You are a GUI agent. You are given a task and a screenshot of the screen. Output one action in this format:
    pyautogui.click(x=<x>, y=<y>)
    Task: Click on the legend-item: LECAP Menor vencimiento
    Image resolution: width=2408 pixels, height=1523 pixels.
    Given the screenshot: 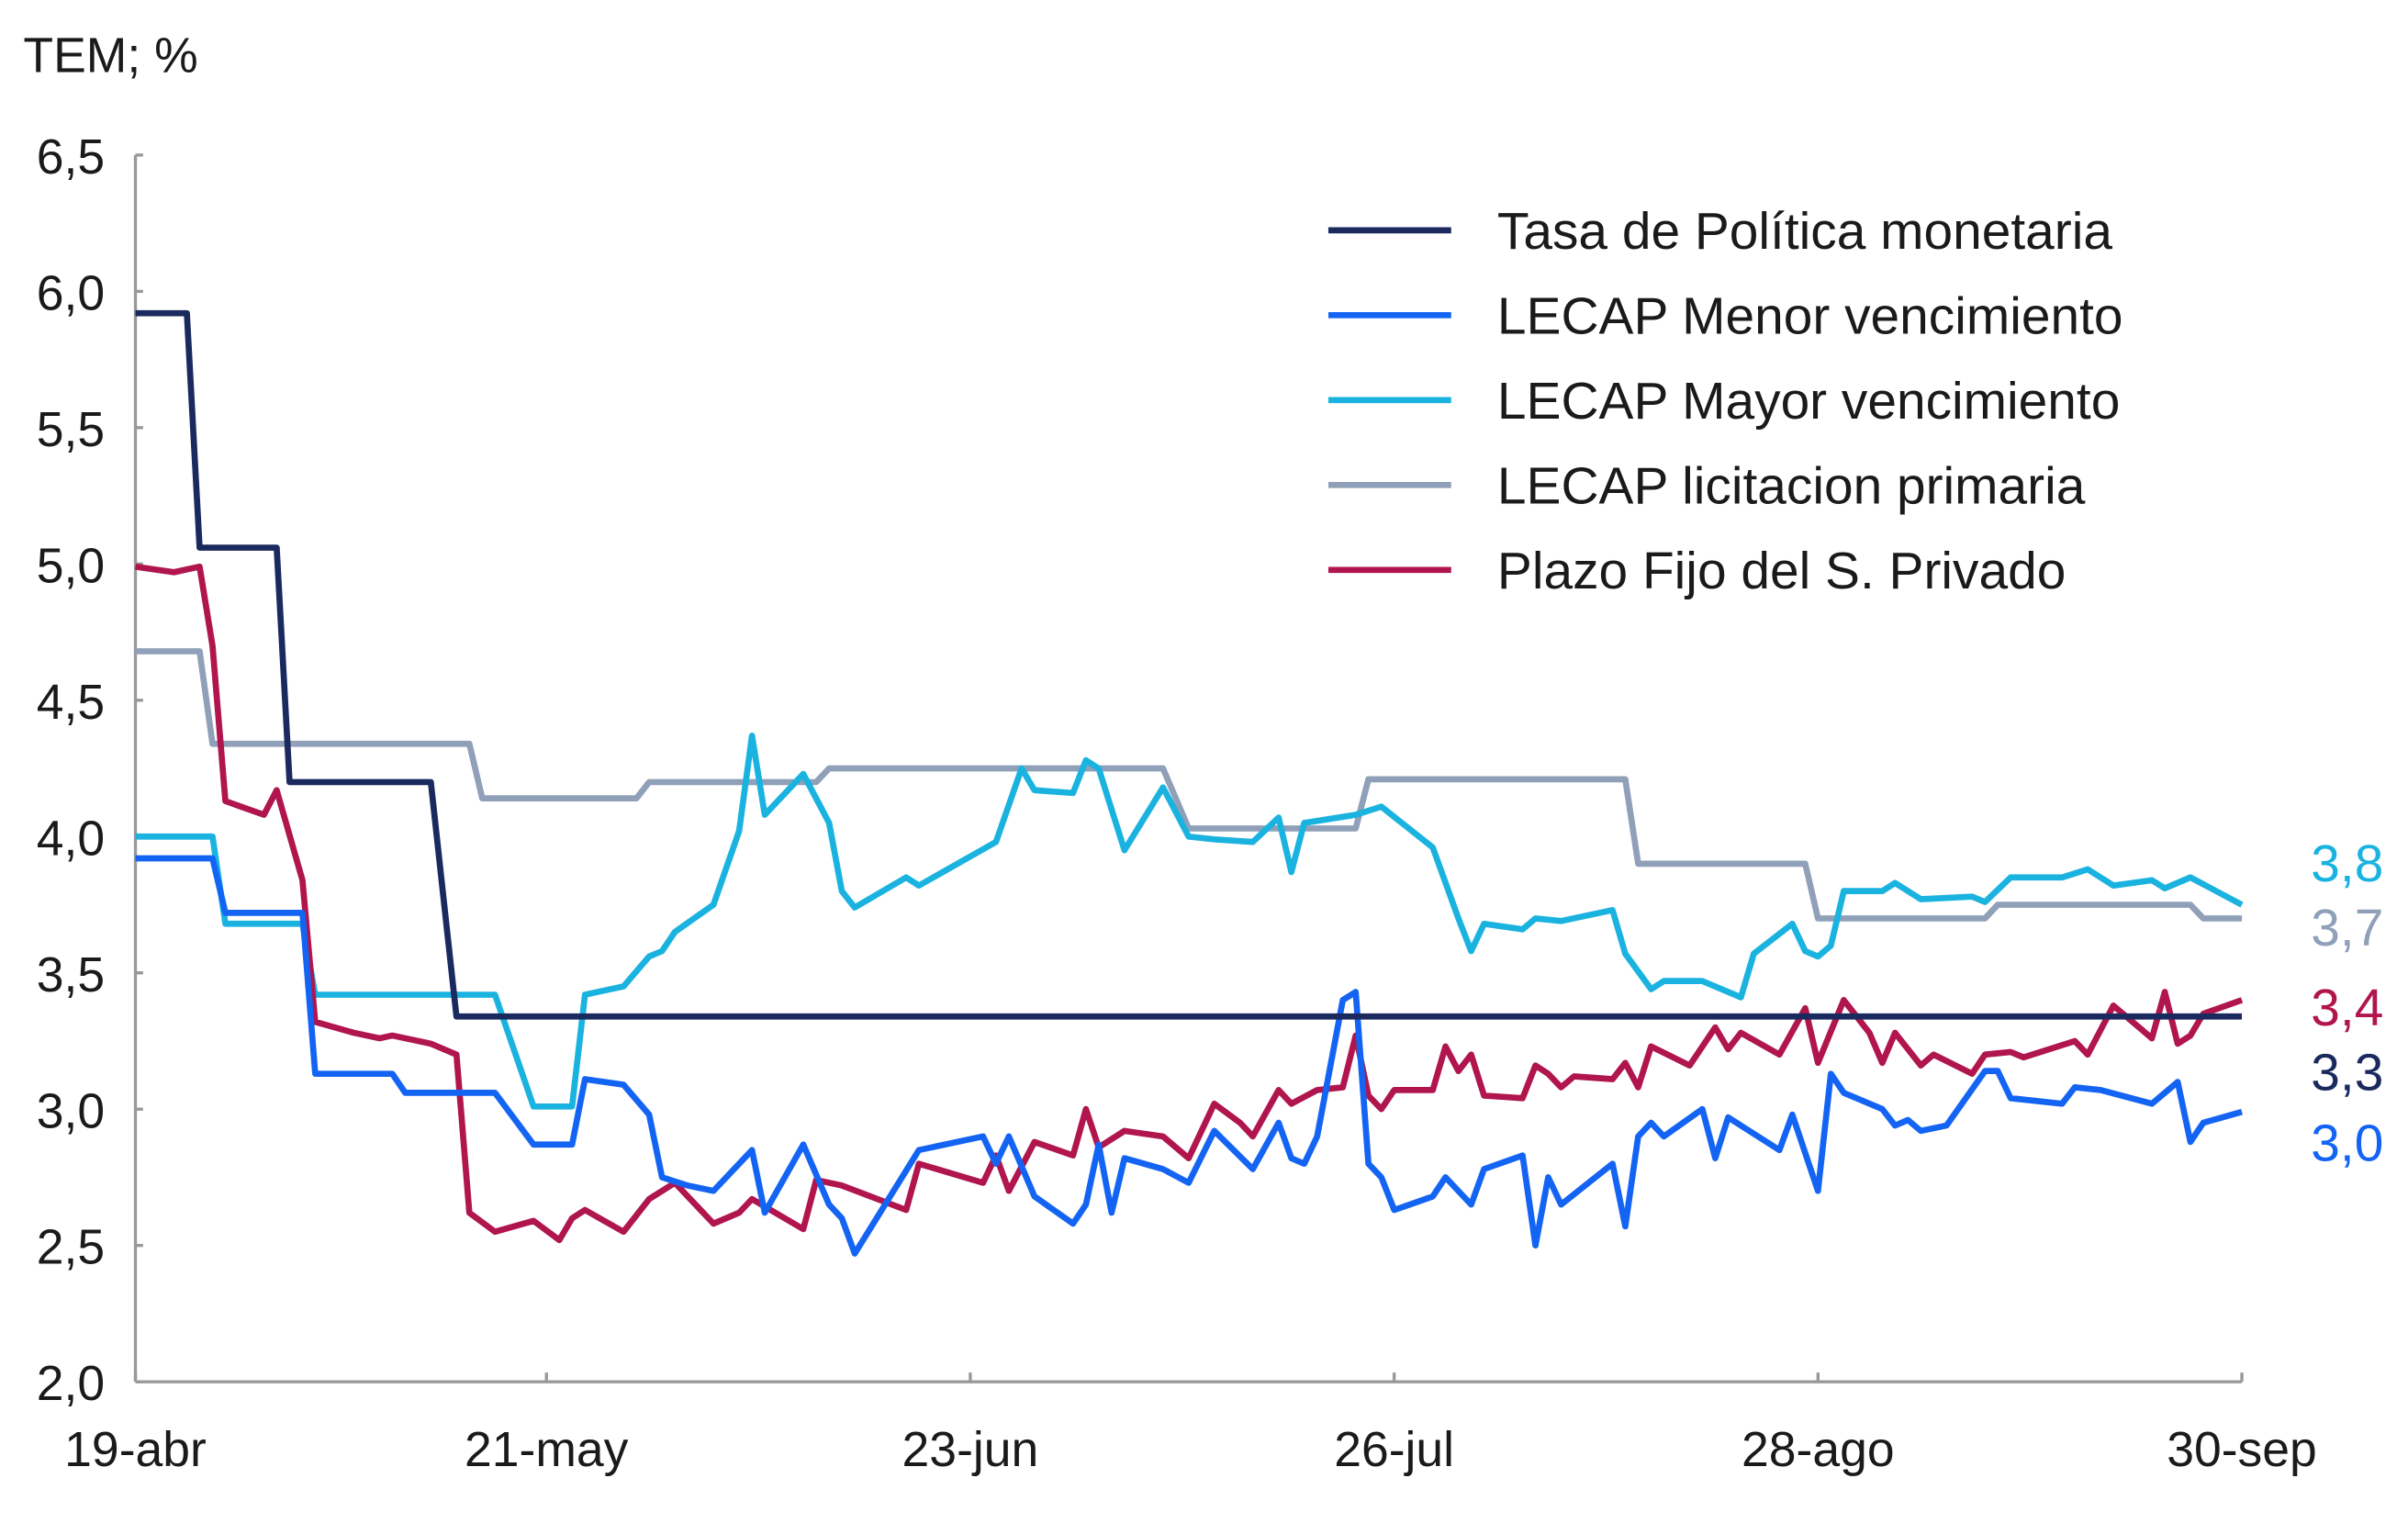 What is the action you would take?
    pyautogui.click(x=1725, y=316)
    